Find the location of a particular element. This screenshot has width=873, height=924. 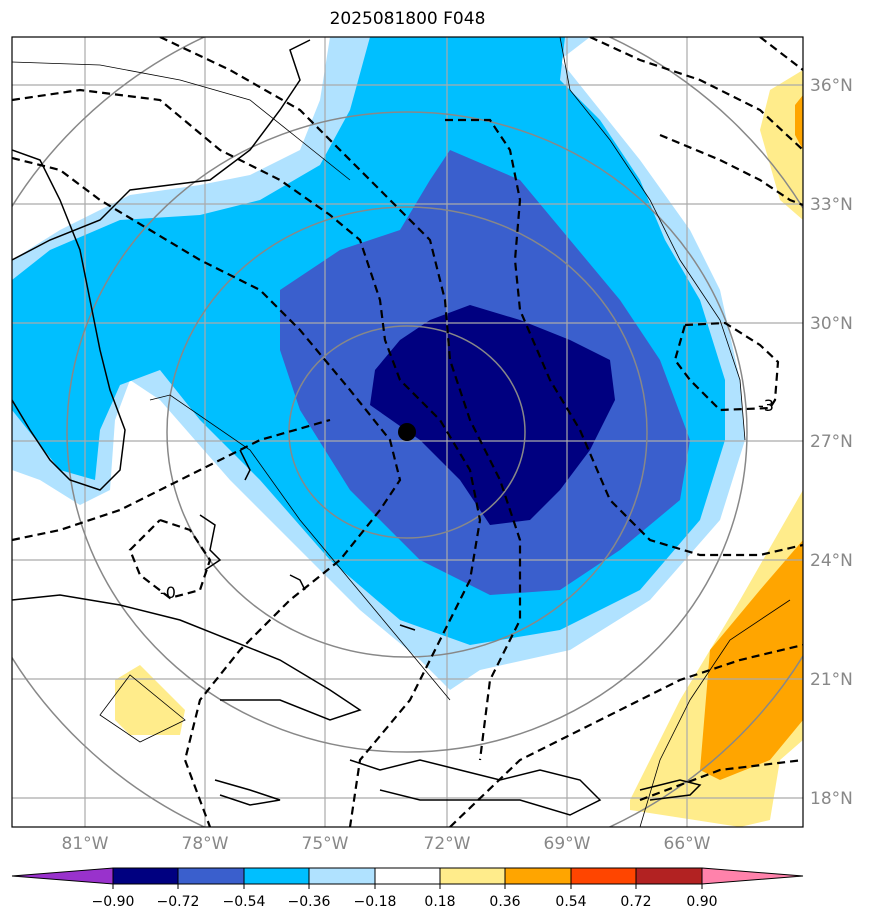

lat-label: 36°N is located at coordinates (831, 86).